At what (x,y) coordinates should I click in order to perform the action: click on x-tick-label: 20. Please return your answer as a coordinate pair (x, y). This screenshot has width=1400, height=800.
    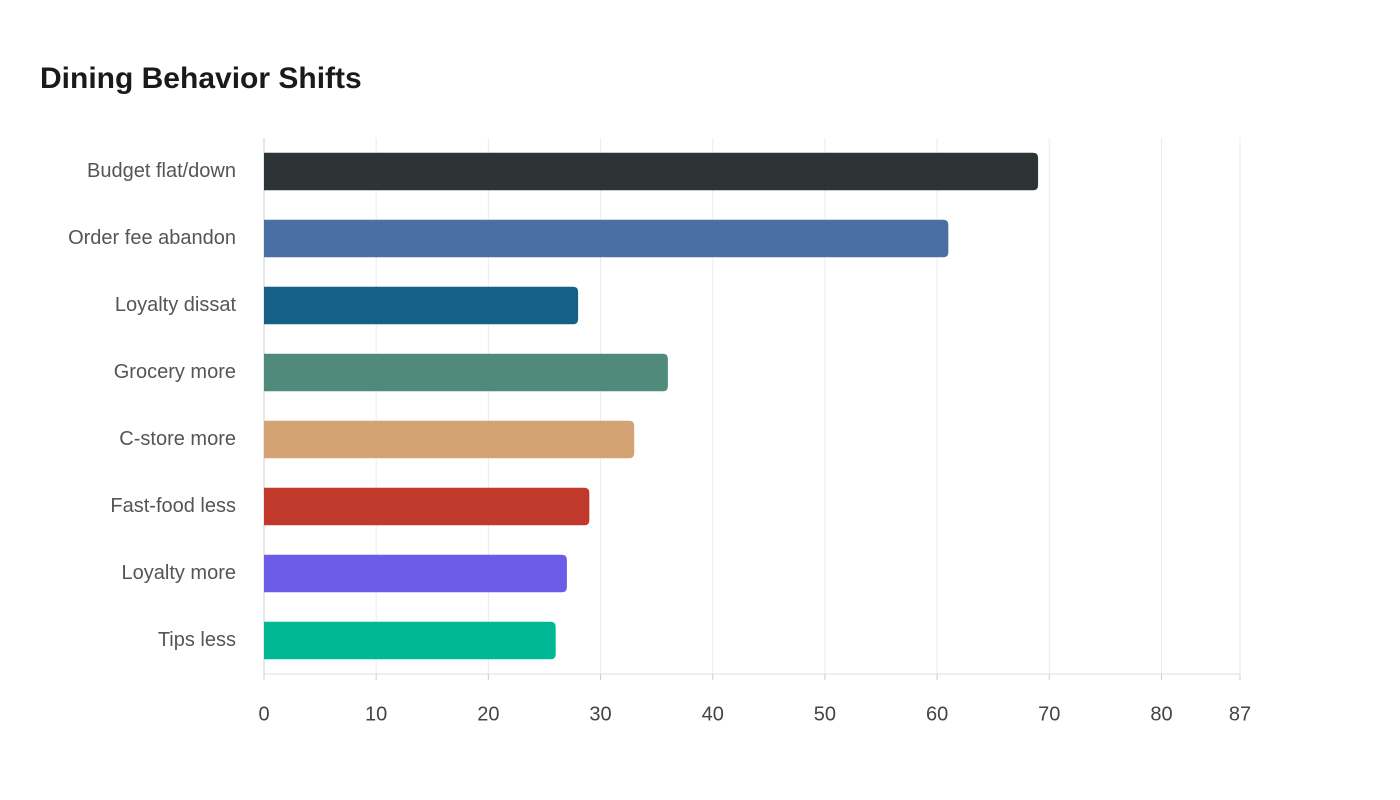
    Looking at the image, I should click on (488, 714).